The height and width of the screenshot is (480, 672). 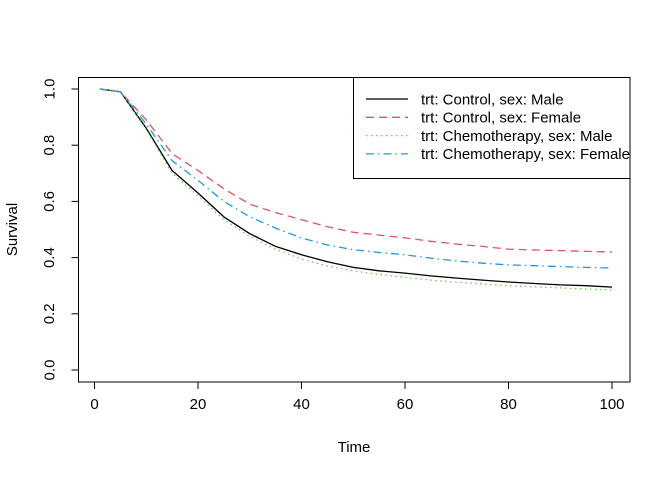 I want to click on x-tick-label: 60, so click(x=405, y=404).